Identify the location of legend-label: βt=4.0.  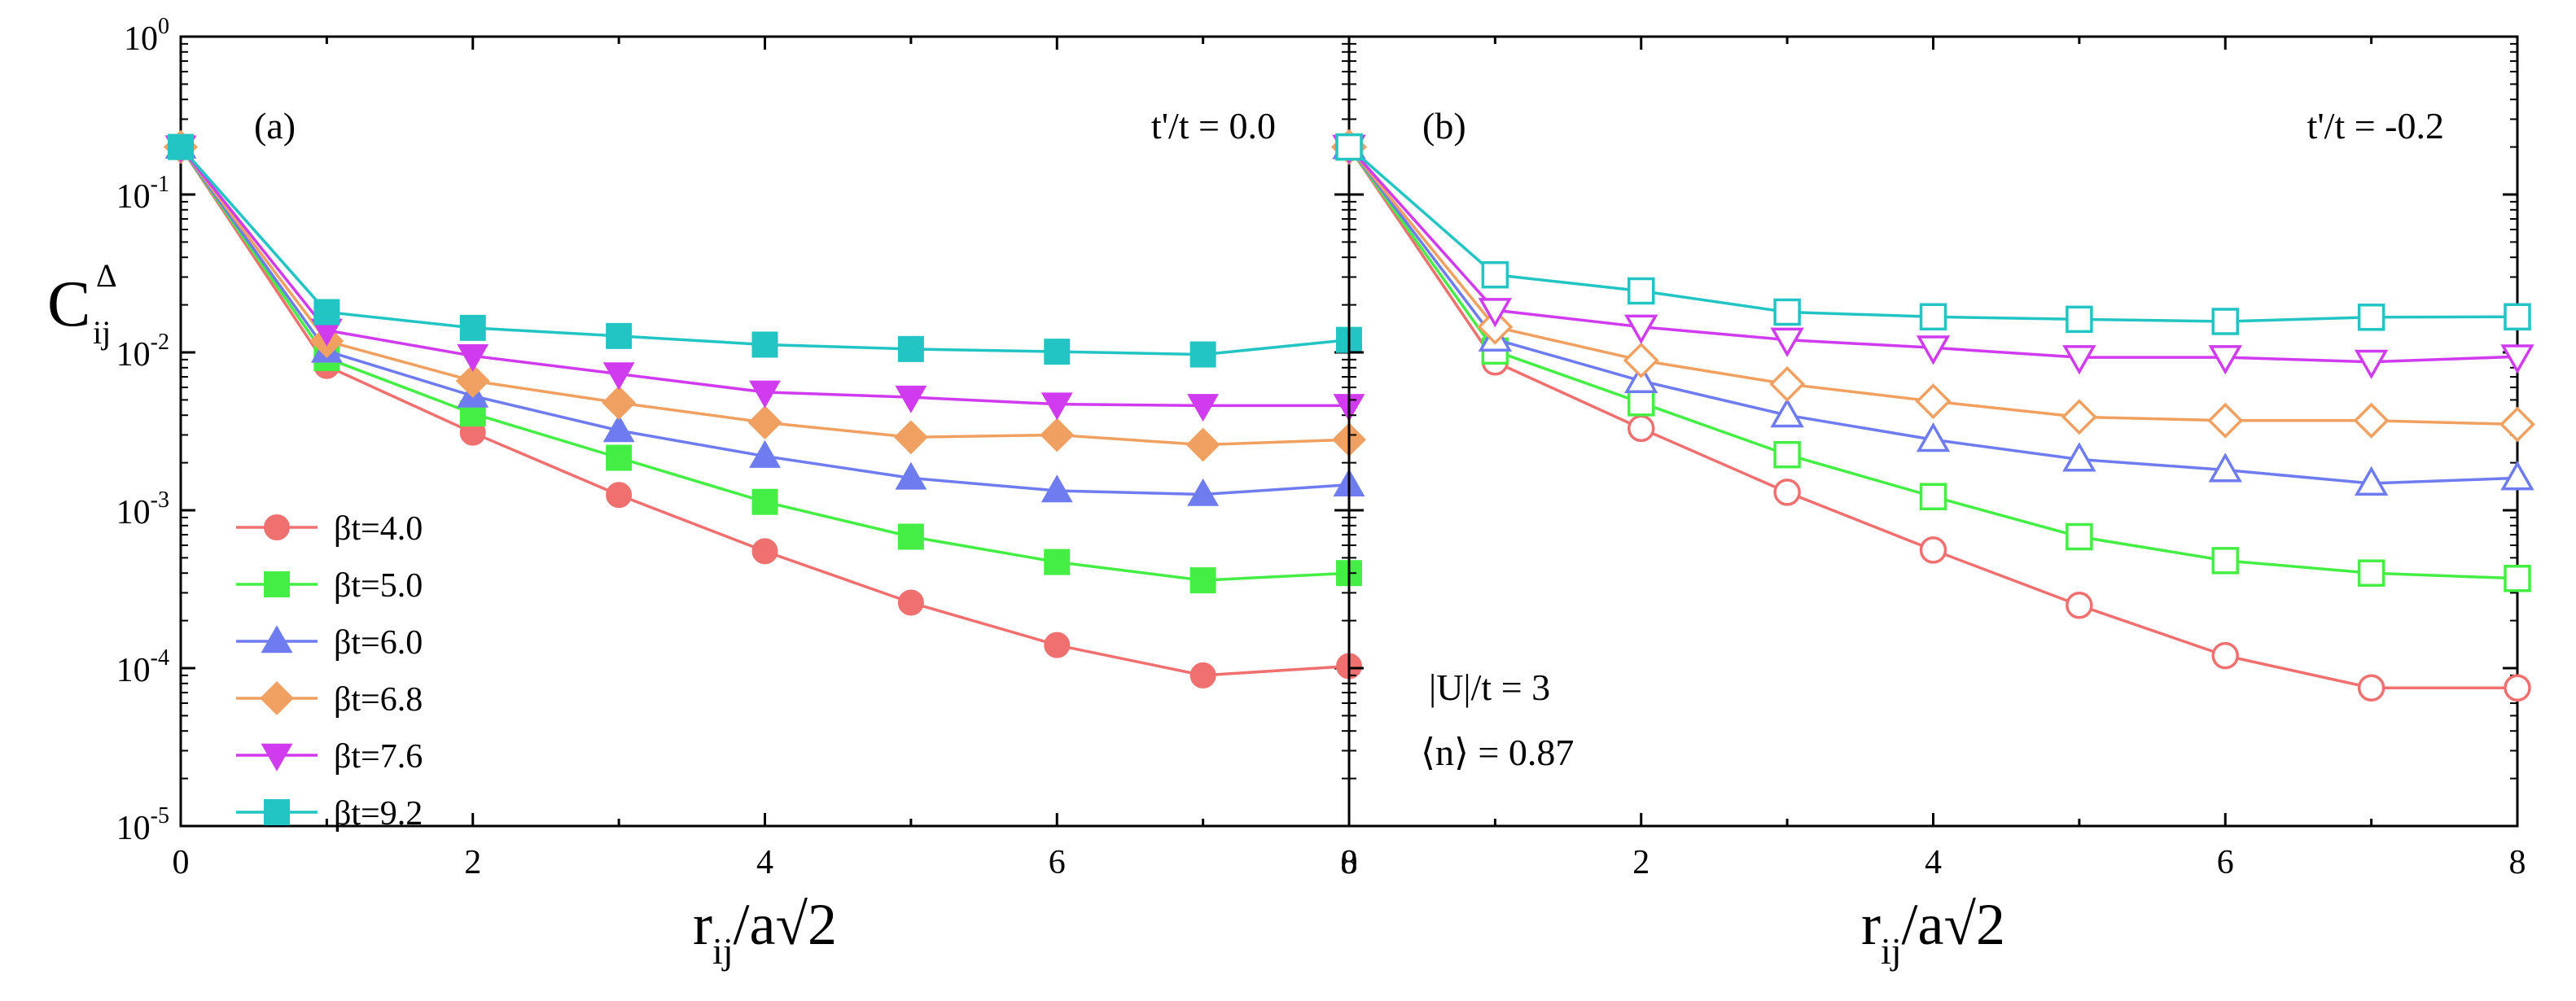
(378, 529).